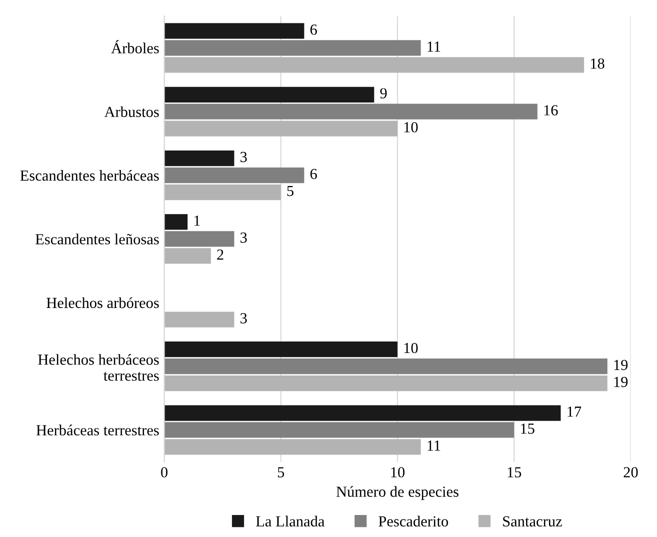 The width and height of the screenshot is (657, 537). What do you see at coordinates (290, 191) in the screenshot?
I see `data-label: 5` at bounding box center [290, 191].